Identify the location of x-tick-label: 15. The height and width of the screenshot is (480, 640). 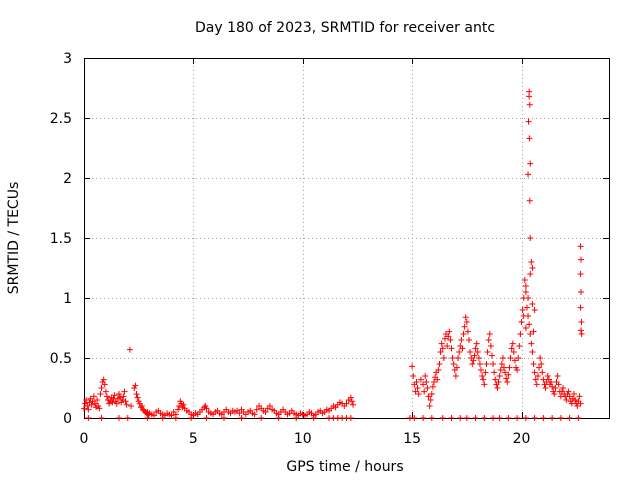
(412, 439).